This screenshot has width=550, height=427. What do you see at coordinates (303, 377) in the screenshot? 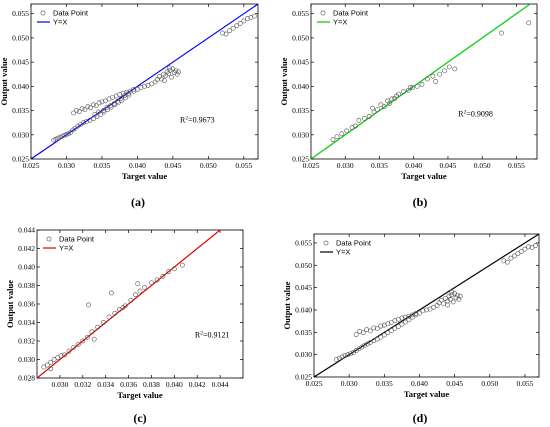
I see `y-tick-label: 0.025` at bounding box center [303, 377].